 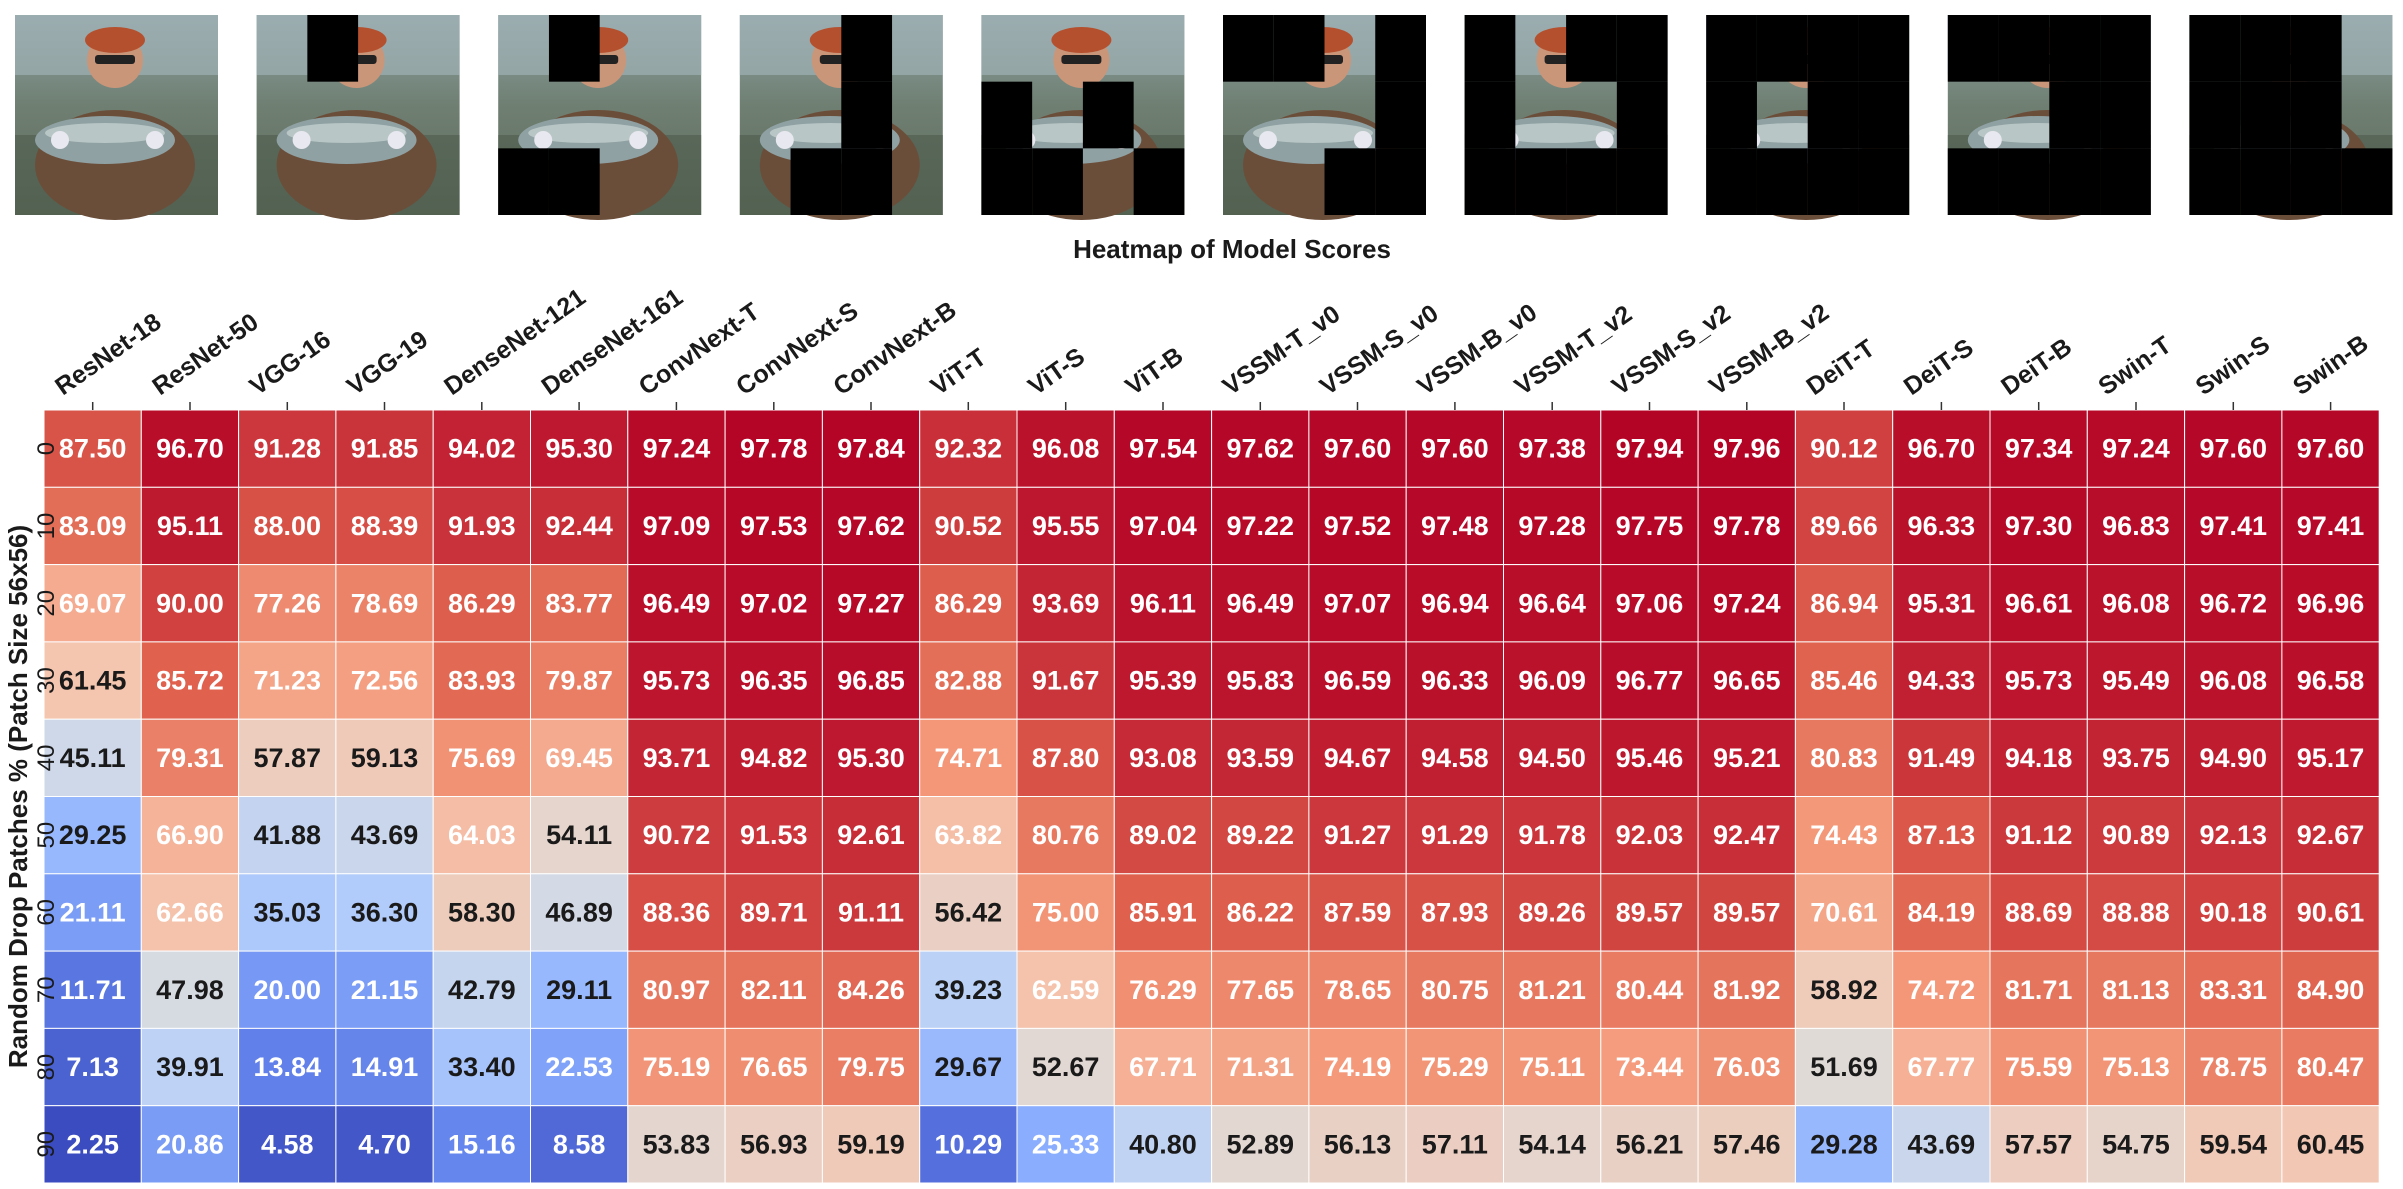 I want to click on cell-value-label: 96.85, so click(x=871, y=681).